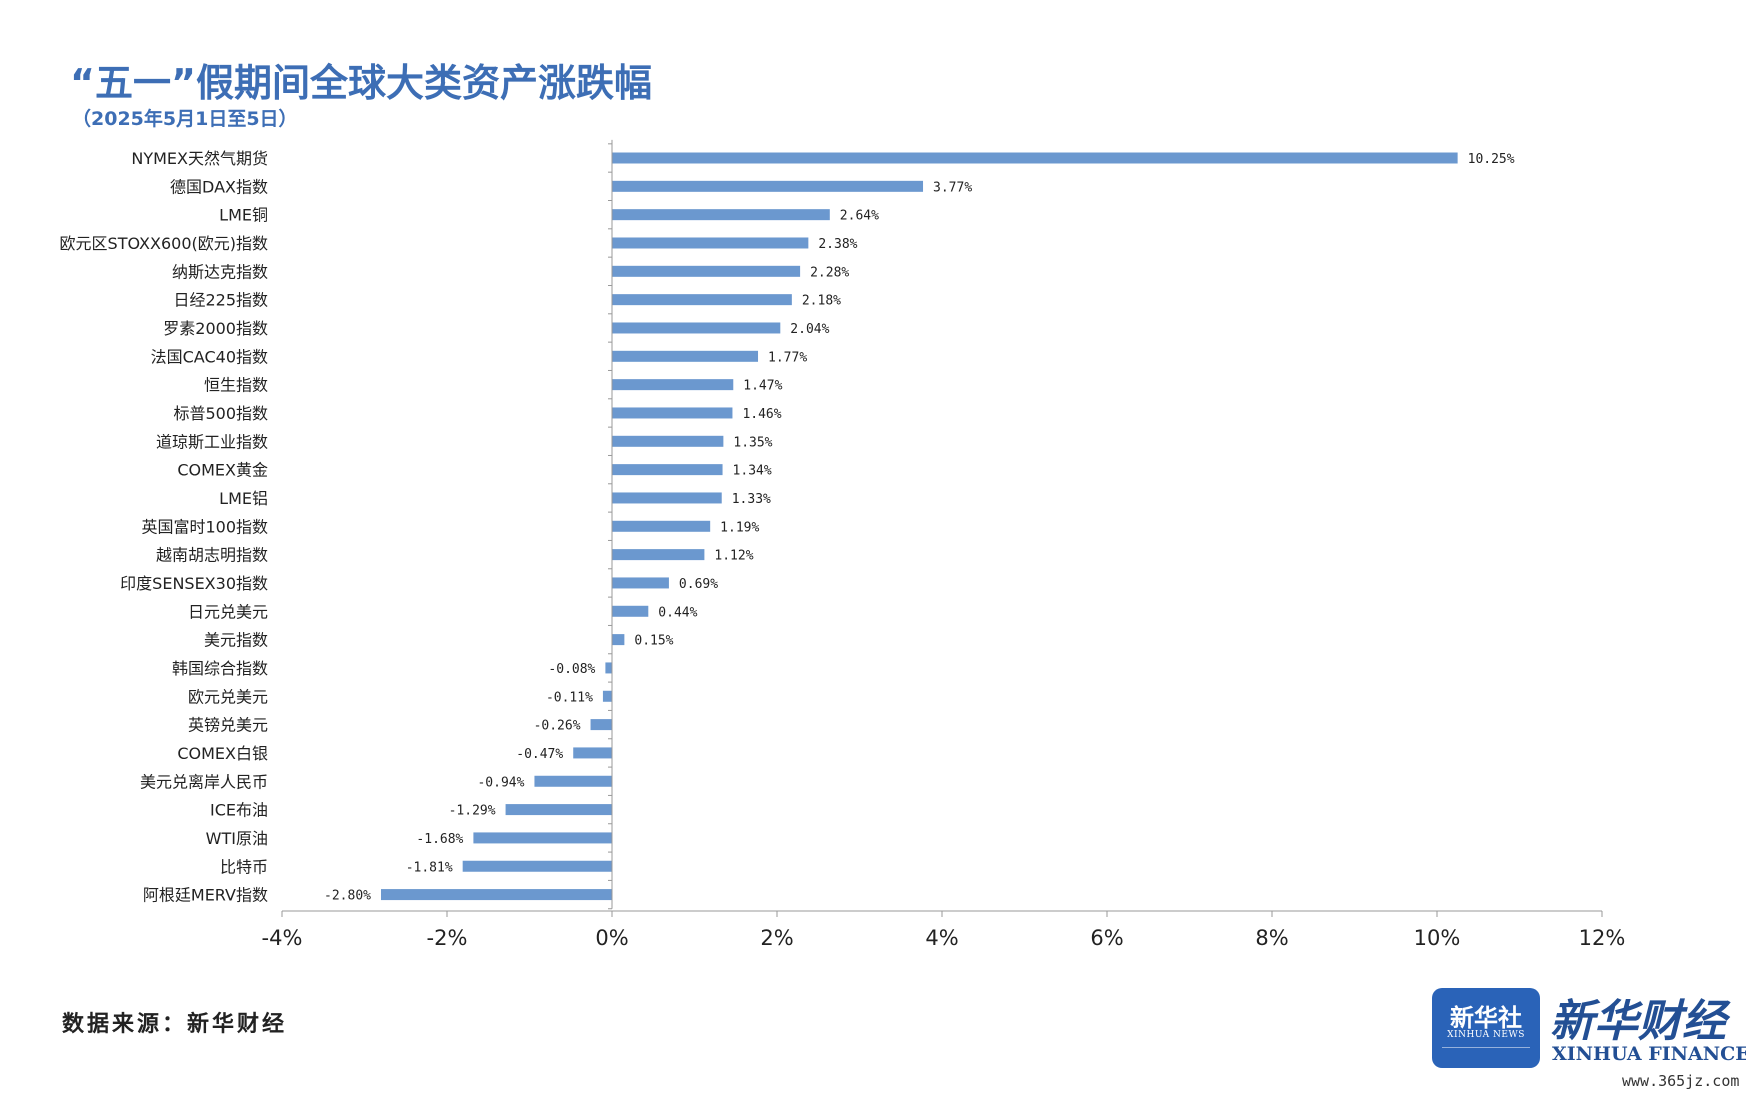 Image resolution: width=1746 pixels, height=1098 pixels. Describe the element at coordinates (361, 83) in the screenshot. I see `chart-title: “五一”假期间全球大类资产涨跌幅` at that location.